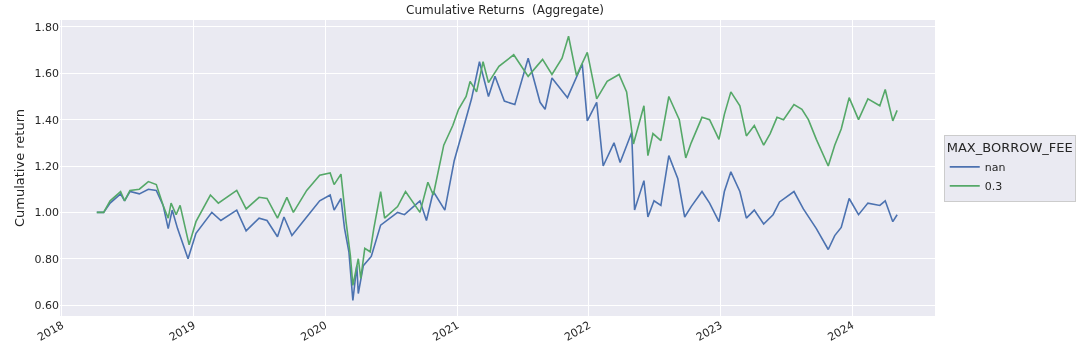 The image size is (1088, 356). Describe the element at coordinates (46, 213) in the screenshot. I see `y-tick-label: 1.00` at that location.